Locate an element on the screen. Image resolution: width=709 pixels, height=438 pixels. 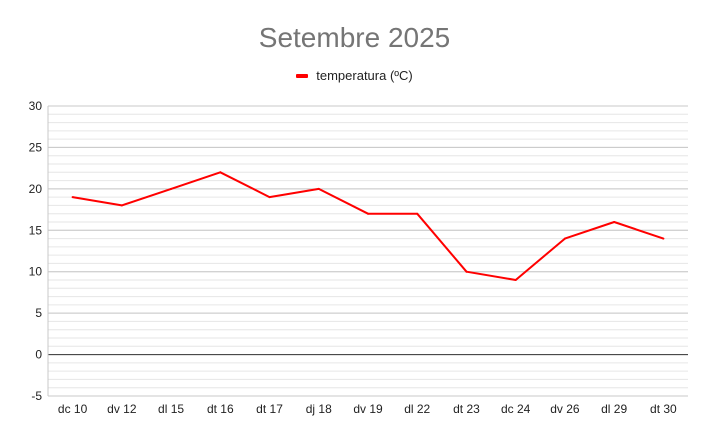
y-tick-label: 25 is located at coordinates (36, 147).